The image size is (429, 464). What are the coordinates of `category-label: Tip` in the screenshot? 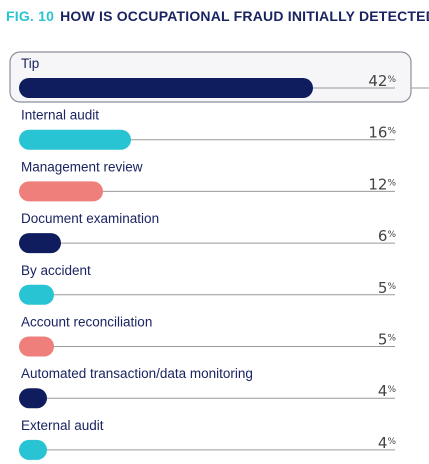 It's located at (30, 63).